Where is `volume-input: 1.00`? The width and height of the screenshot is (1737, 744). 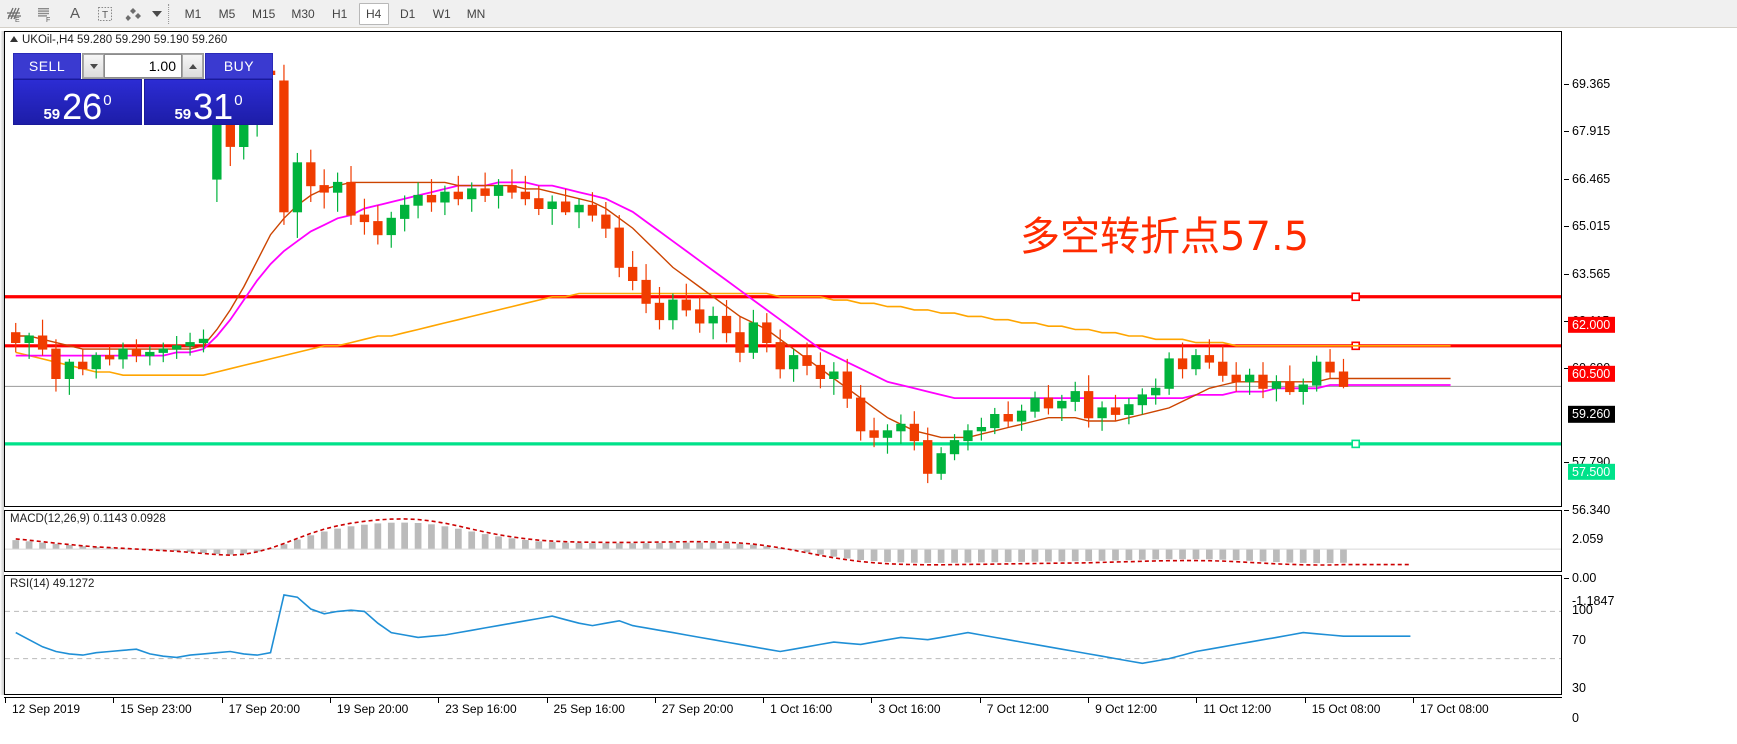 volume-input: 1.00 is located at coordinates (143, 66).